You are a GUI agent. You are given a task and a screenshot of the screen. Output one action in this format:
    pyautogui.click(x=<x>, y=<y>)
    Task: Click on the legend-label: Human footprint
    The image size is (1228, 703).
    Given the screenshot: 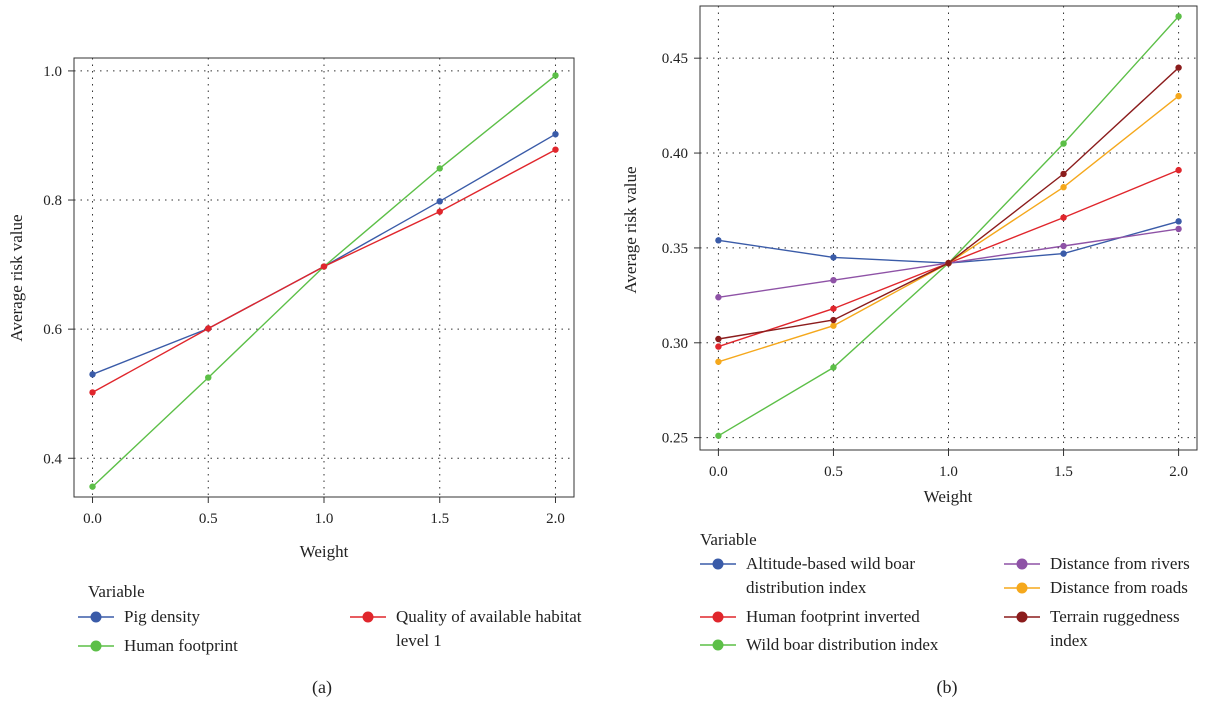 What is the action you would take?
    pyautogui.click(x=181, y=645)
    